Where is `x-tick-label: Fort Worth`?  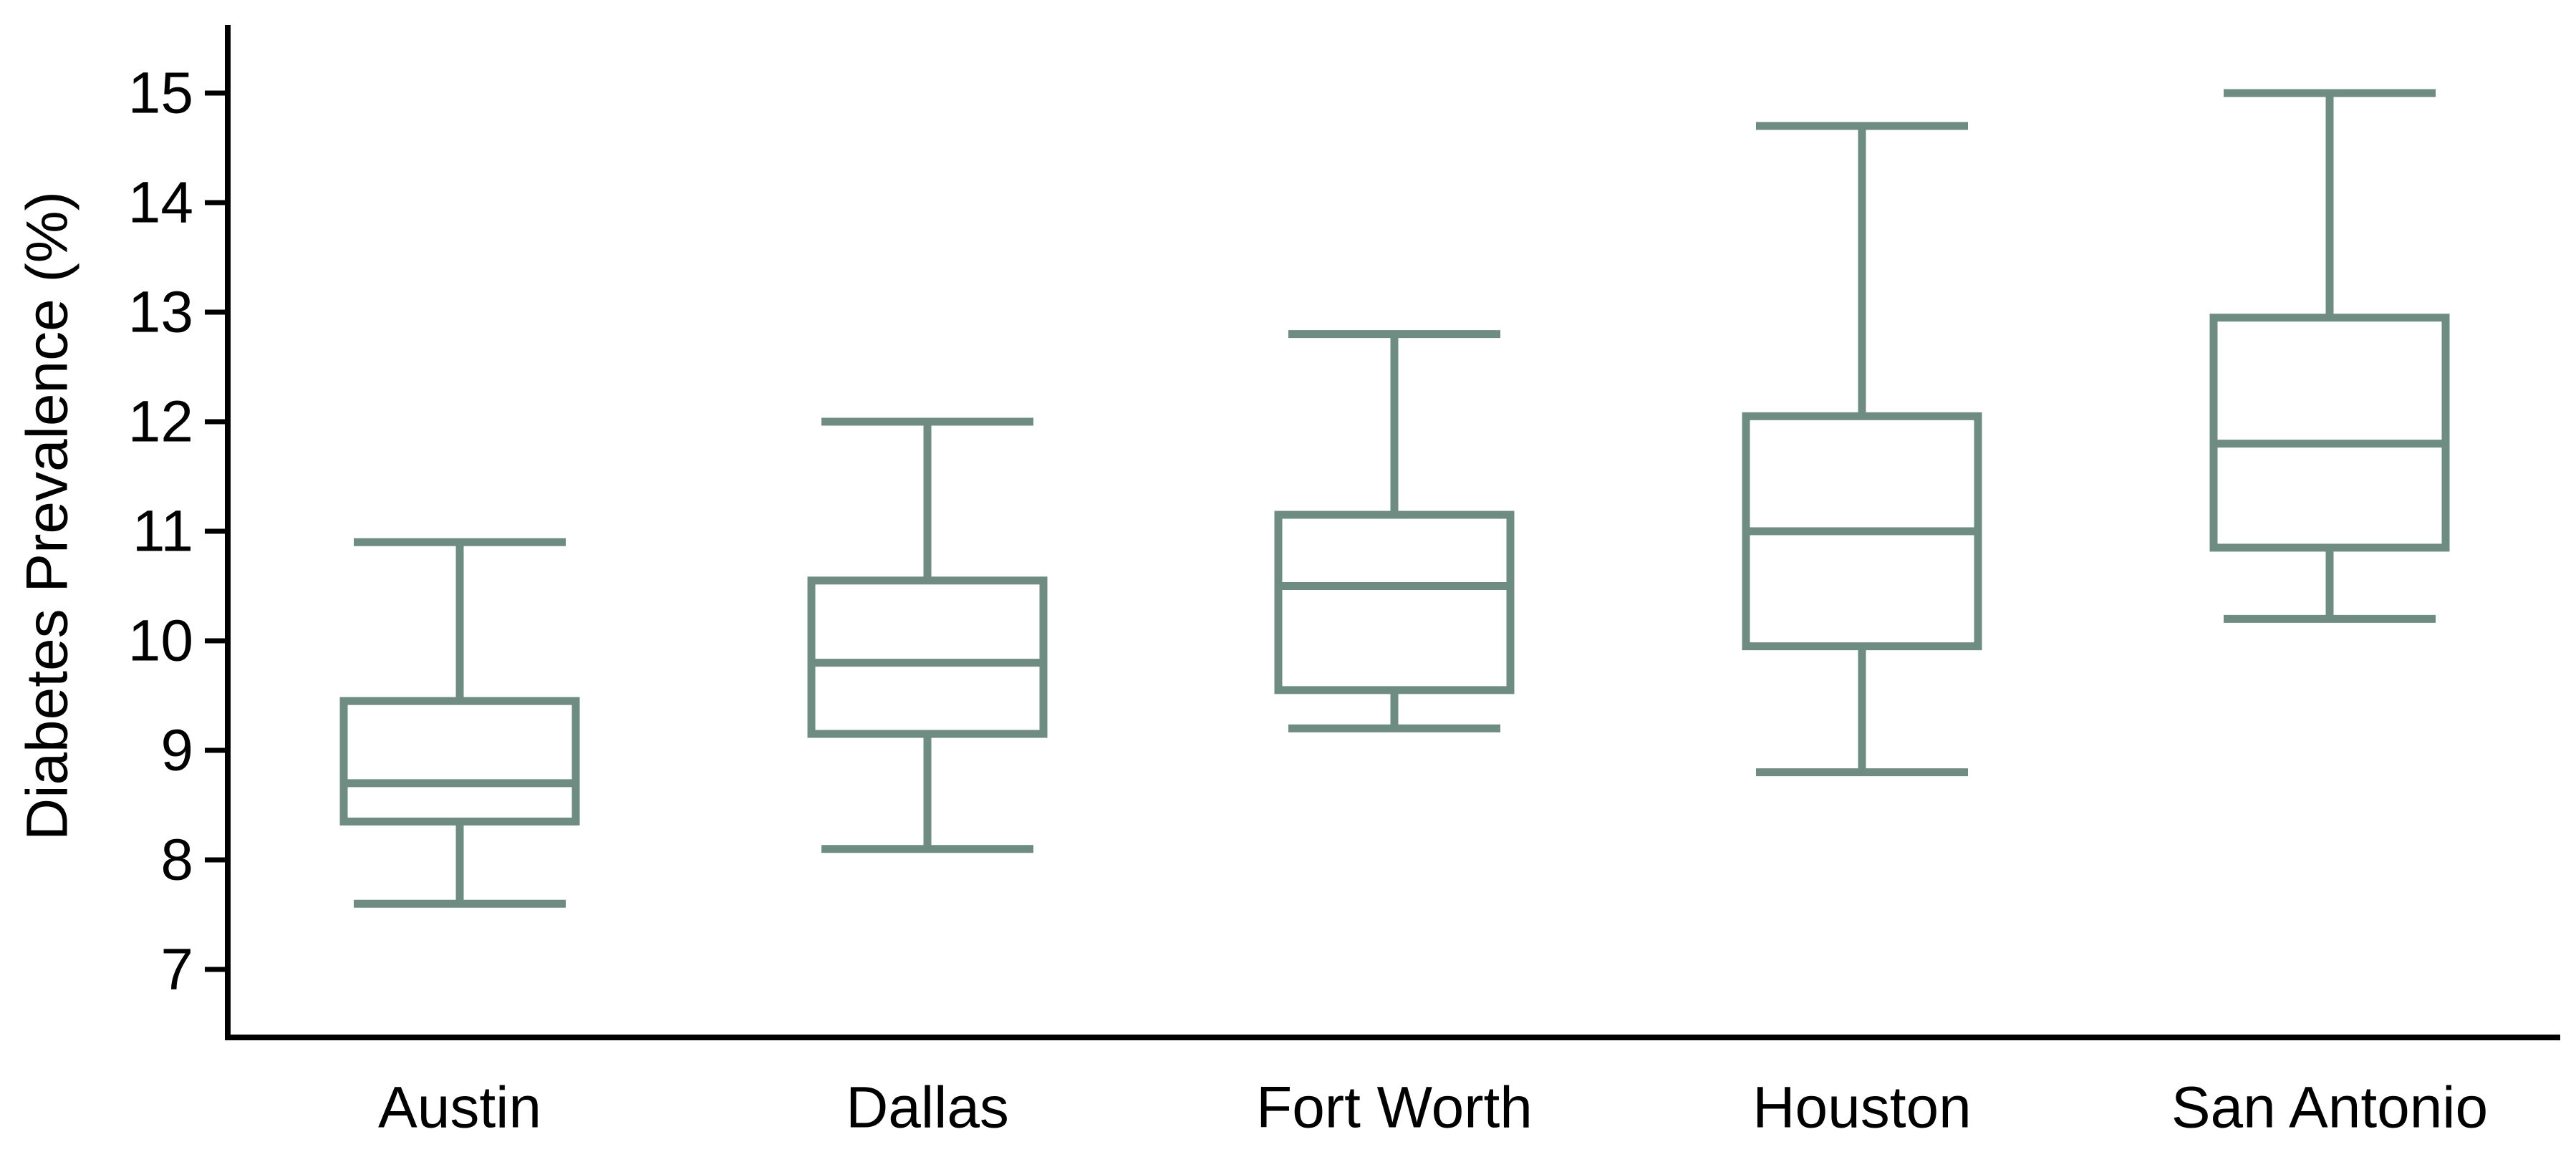
x-tick-label: Fort Worth is located at coordinates (1394, 1108).